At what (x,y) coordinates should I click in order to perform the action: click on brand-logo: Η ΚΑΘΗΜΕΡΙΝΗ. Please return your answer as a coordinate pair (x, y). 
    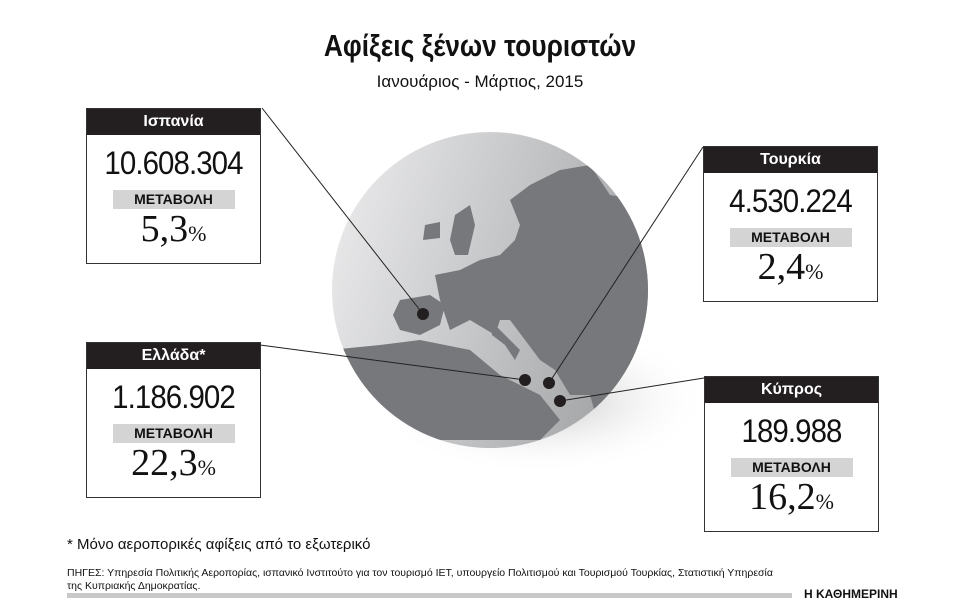
    Looking at the image, I should click on (851, 593).